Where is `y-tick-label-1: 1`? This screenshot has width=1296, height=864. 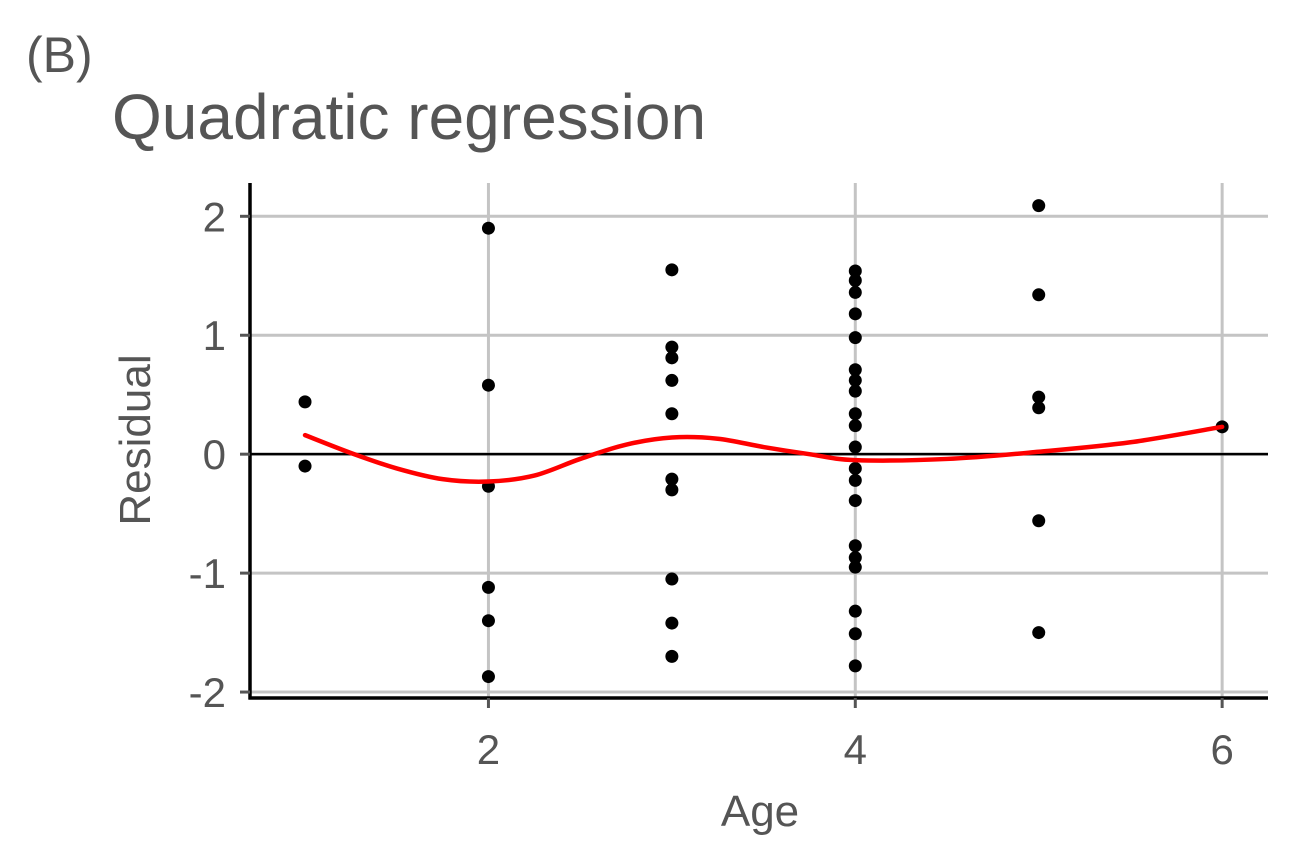
y-tick-label-1: 1 is located at coordinates (214, 335).